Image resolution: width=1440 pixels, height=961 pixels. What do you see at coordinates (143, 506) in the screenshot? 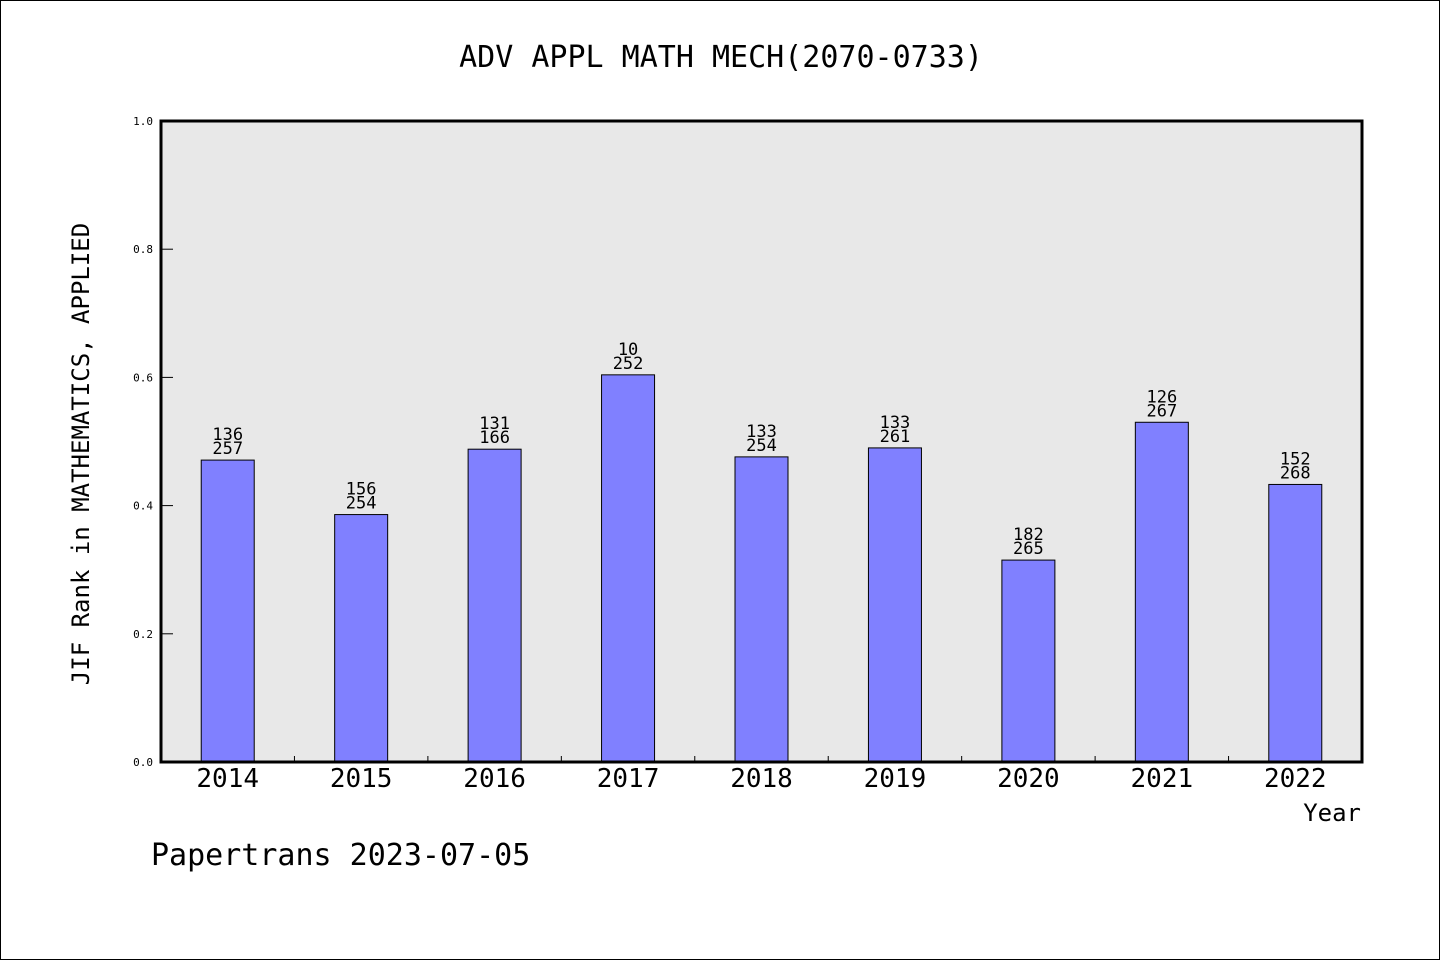
I see `y-tick-label: 0.4` at bounding box center [143, 506].